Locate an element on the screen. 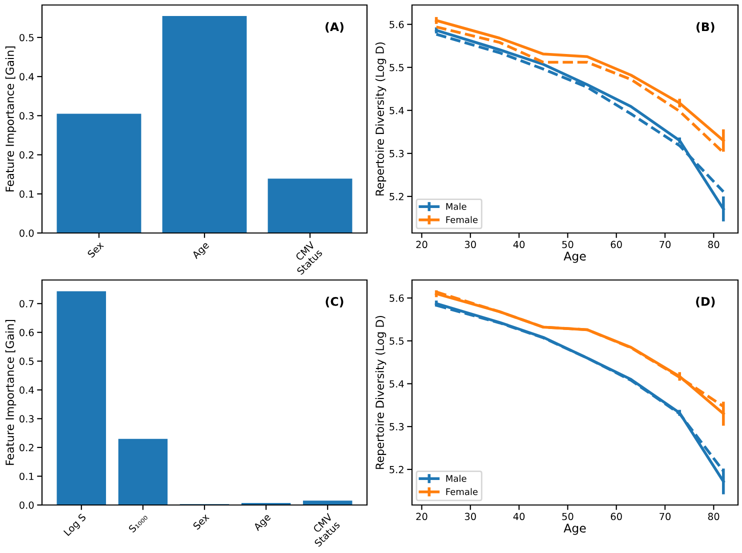 This screenshot has width=742, height=553. annotation: (D) is located at coordinates (705, 302).